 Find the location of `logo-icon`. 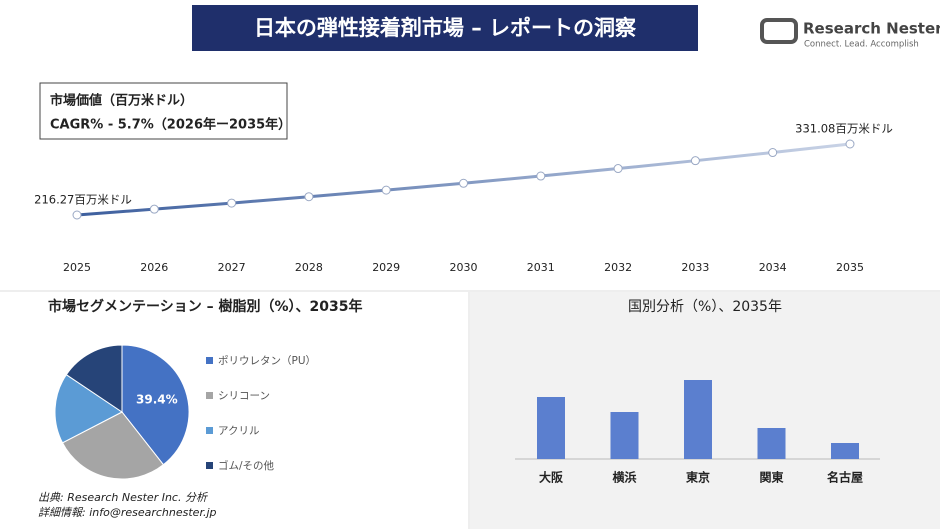

logo-icon is located at coordinates (779, 31).